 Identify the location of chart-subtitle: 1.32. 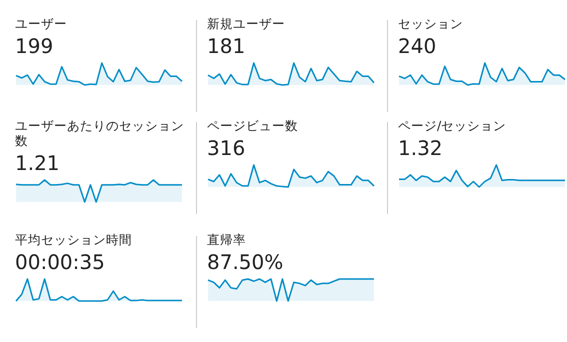
(421, 148).